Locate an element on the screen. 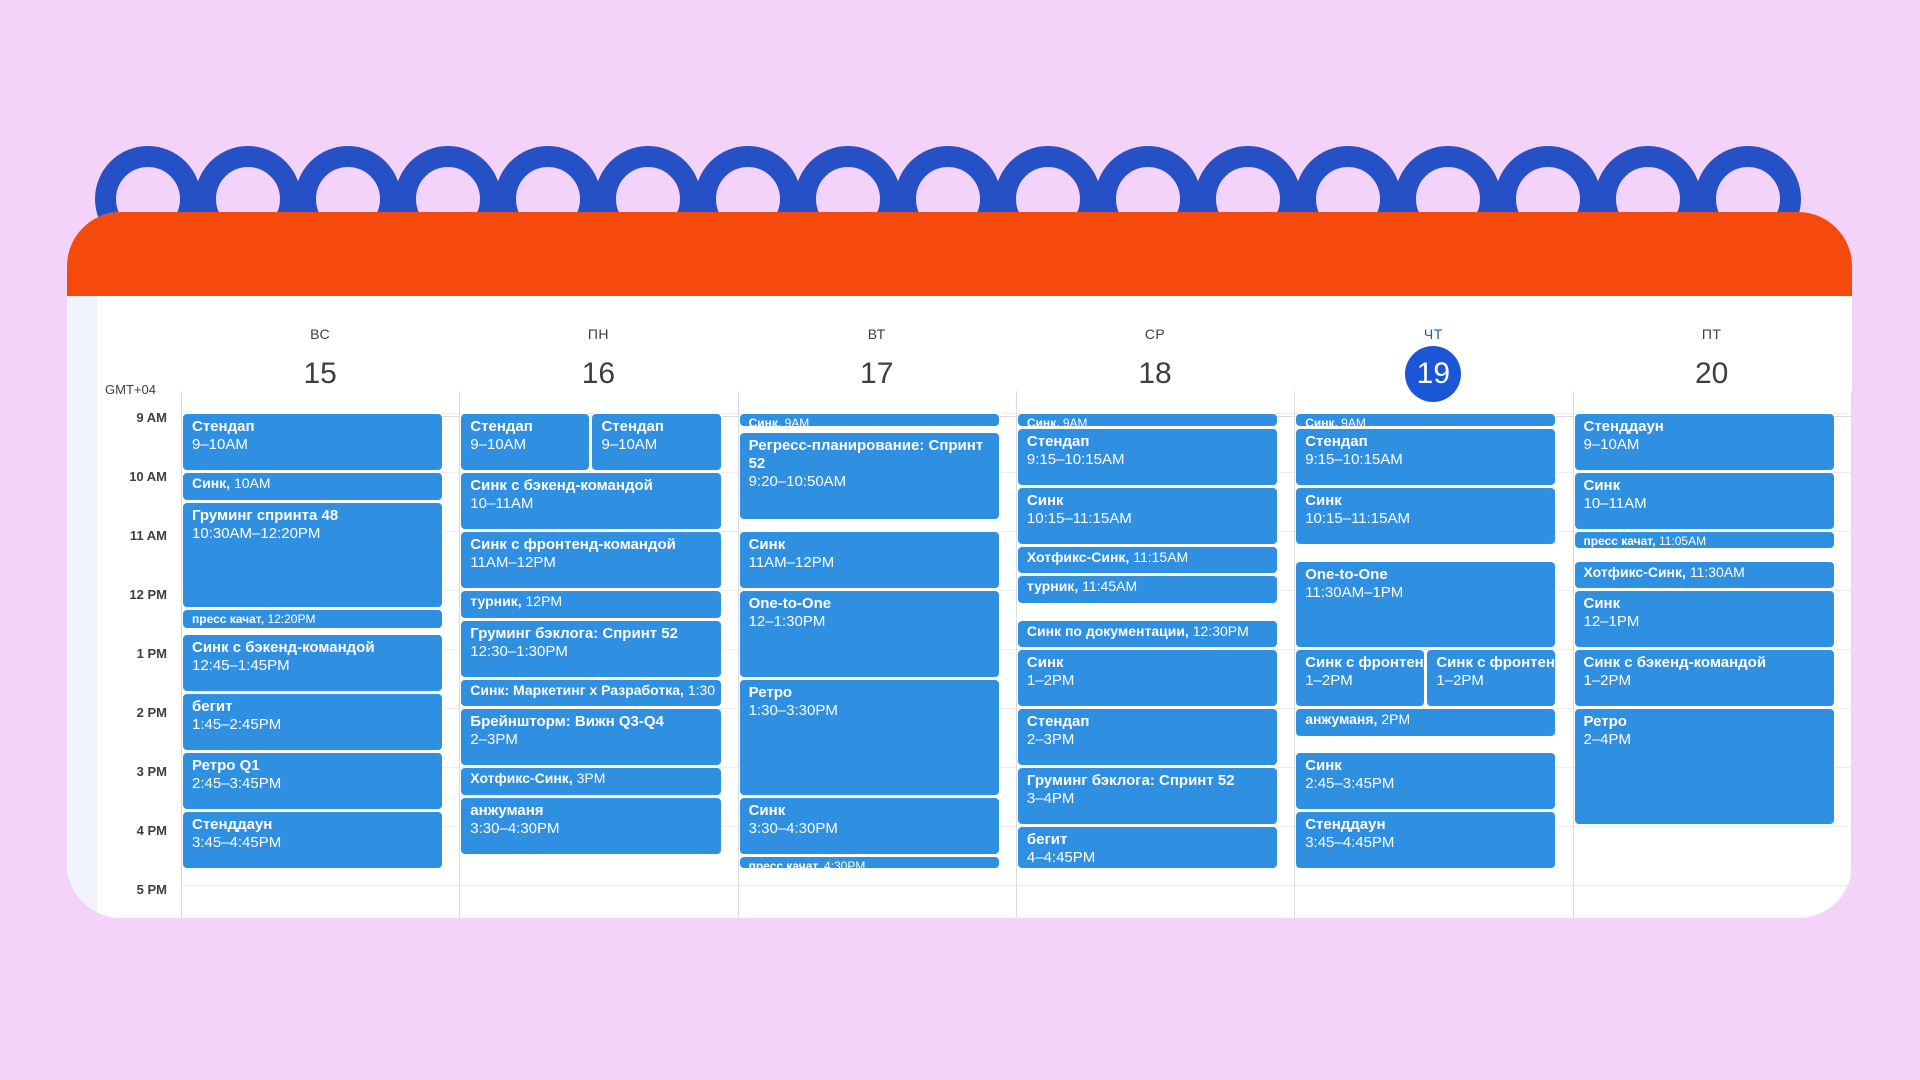 Image resolution: width=1920 pixels, height=1080 pixels. calendar-event: Хотфикс-Синк, 11:30AM is located at coordinates (1704, 574).